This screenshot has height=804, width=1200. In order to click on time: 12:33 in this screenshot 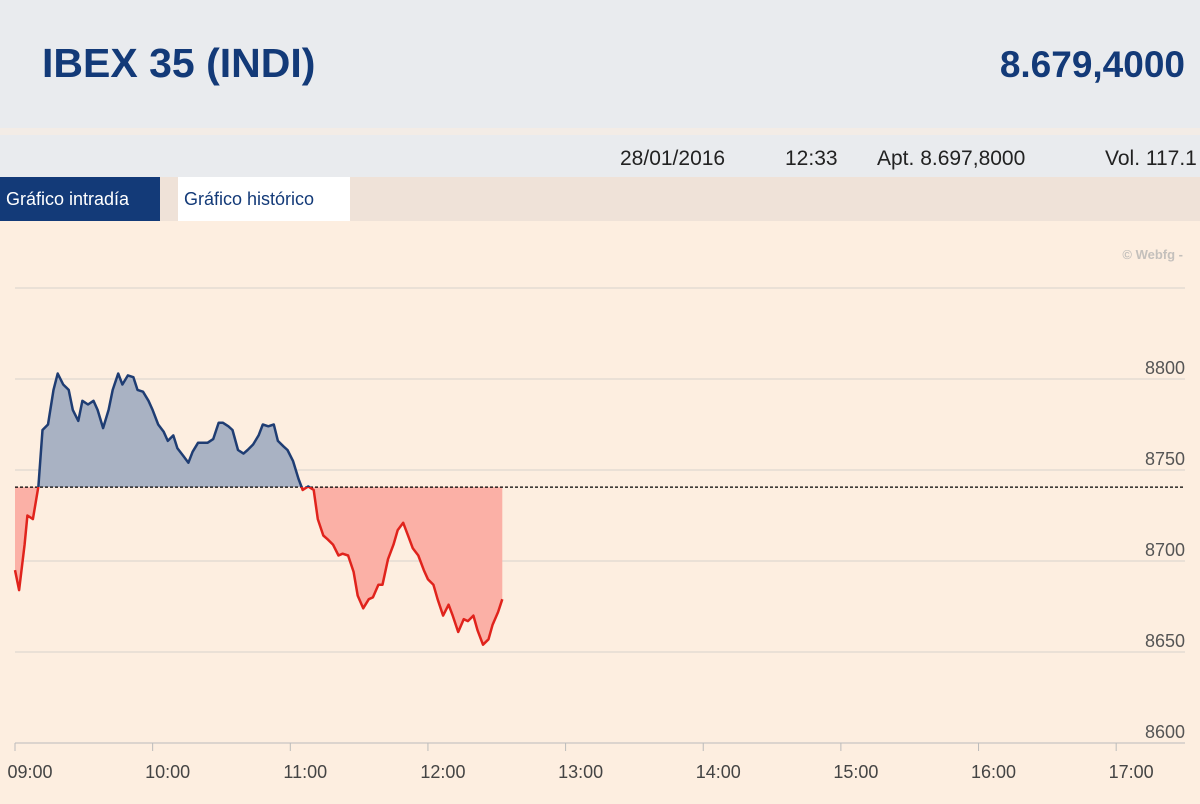, I will do `click(811, 158)`.